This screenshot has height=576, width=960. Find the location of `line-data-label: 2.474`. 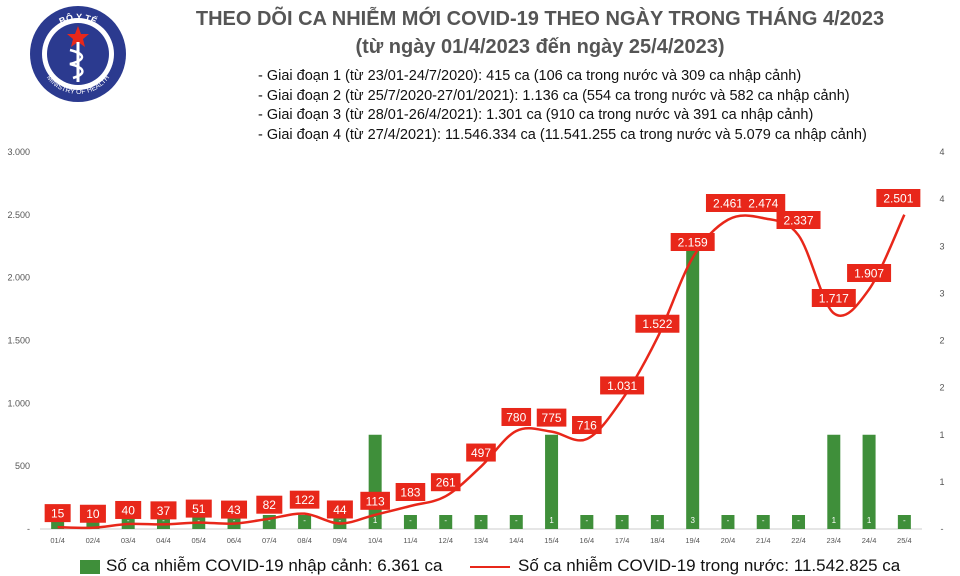

line-data-label: 2.474 is located at coordinates (763, 204).